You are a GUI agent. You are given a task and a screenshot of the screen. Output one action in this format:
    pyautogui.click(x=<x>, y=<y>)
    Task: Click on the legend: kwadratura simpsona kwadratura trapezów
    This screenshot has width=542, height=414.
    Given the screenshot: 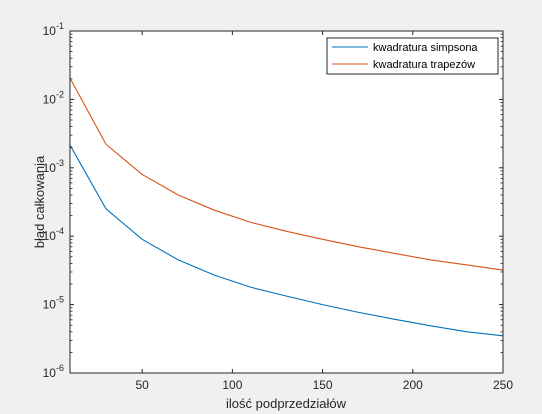 What is the action you would take?
    pyautogui.click(x=412, y=56)
    